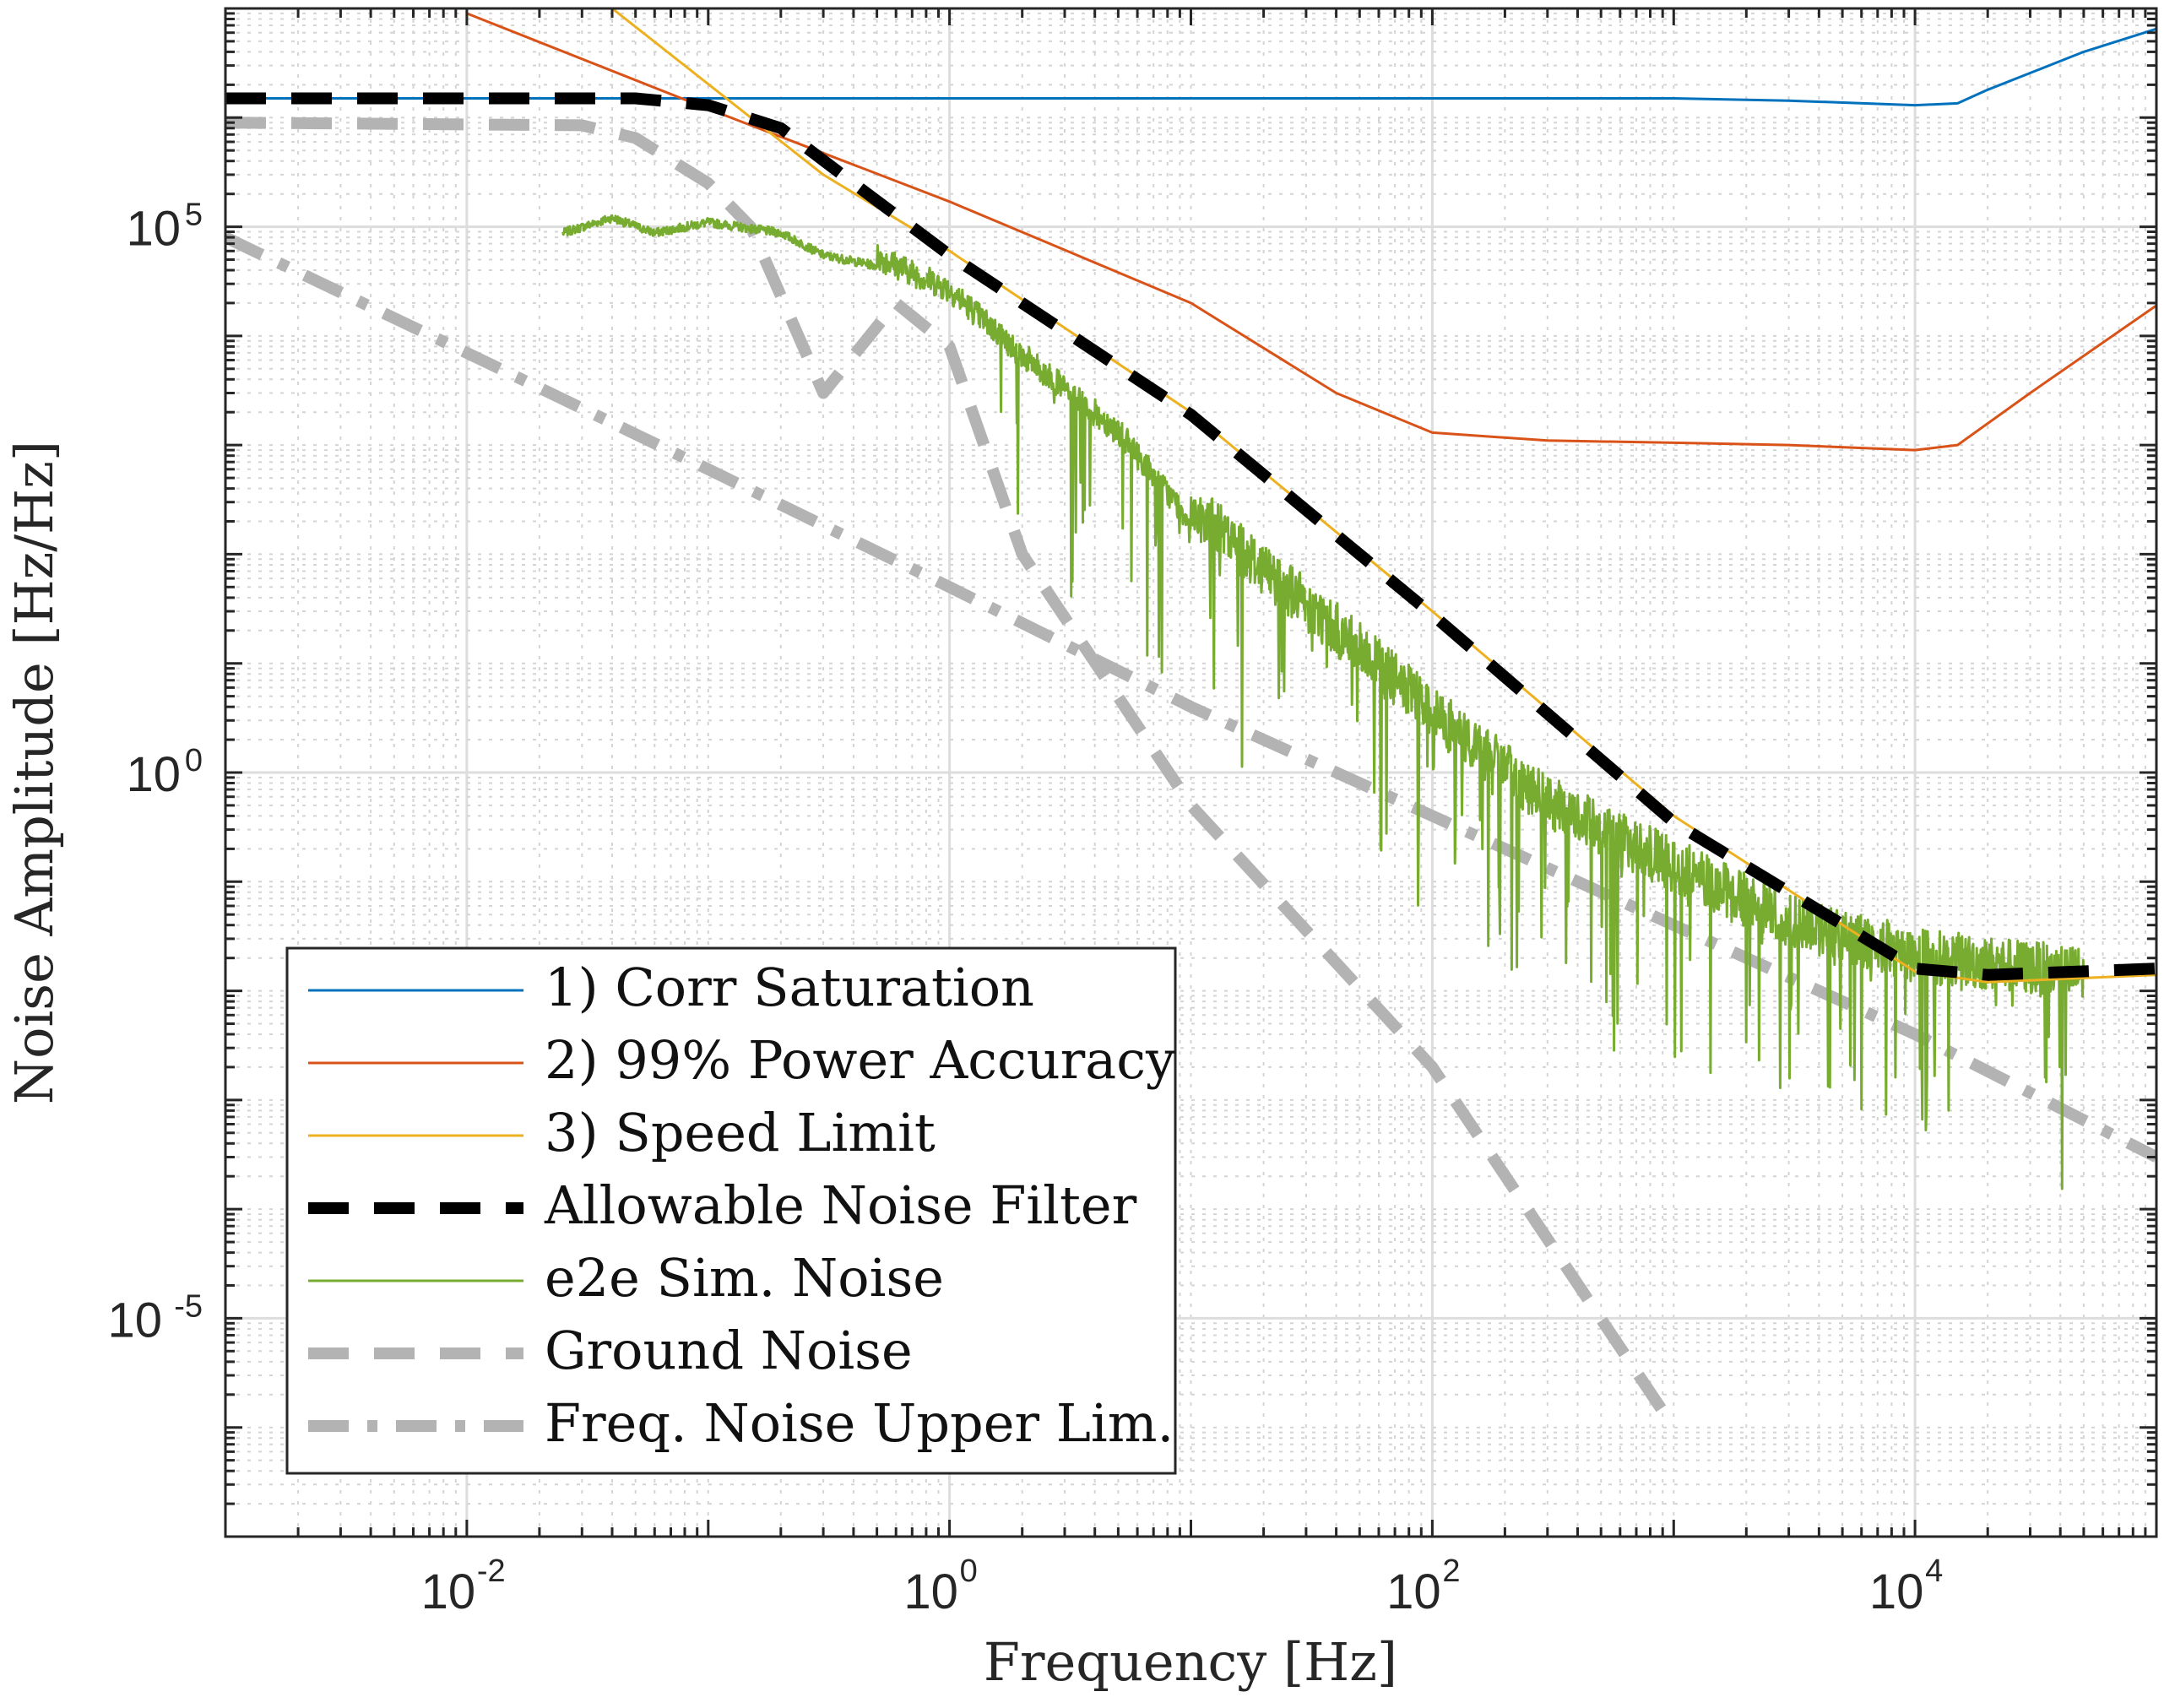 The image size is (2164, 1708). What do you see at coordinates (34, 772) in the screenshot?
I see `y-axis-label: Noise Amplitude [Hz/Hz]` at bounding box center [34, 772].